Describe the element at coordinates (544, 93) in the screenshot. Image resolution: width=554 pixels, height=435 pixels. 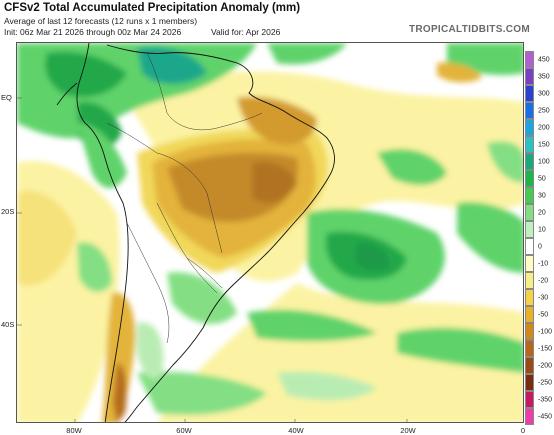
I see `colorbar-label: 300` at that location.